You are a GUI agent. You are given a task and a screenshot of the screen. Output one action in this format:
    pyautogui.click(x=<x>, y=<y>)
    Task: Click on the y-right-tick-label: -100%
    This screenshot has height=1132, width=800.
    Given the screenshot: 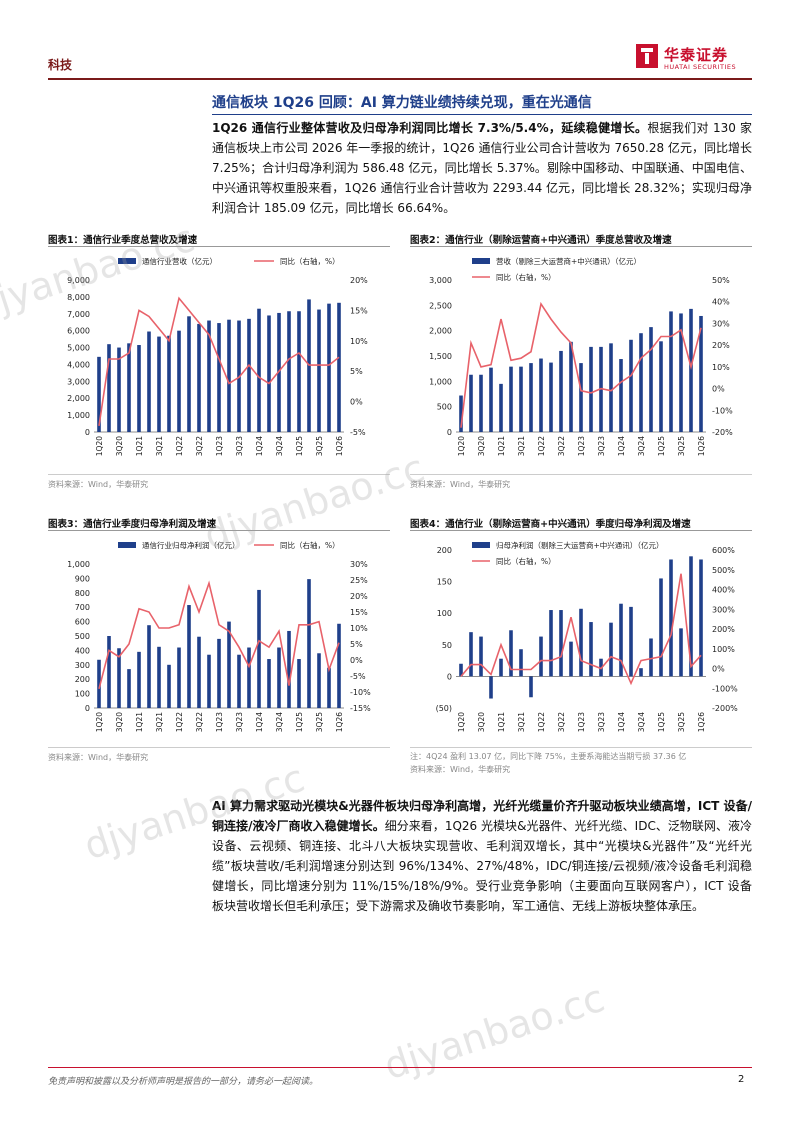 What is the action you would take?
    pyautogui.click(x=725, y=688)
    